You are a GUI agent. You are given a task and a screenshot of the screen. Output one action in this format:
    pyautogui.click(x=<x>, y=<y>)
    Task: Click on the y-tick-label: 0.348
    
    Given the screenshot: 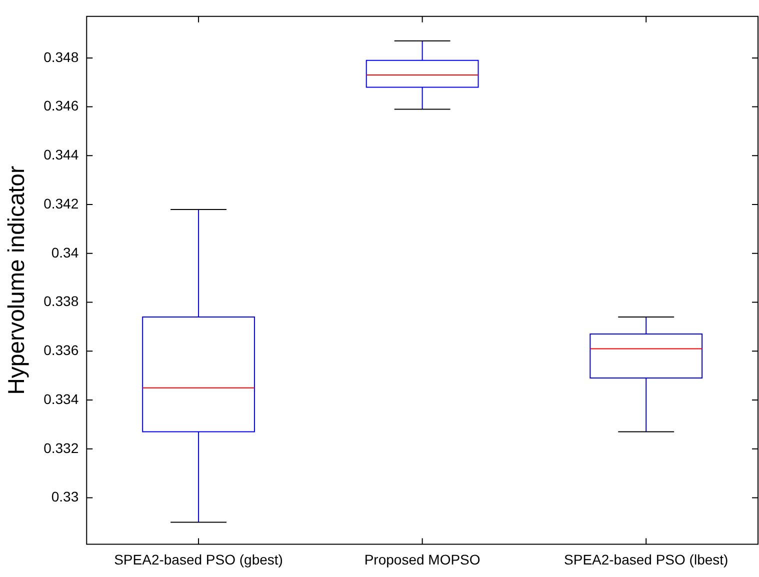 What is the action you would take?
    pyautogui.click(x=61, y=56)
    